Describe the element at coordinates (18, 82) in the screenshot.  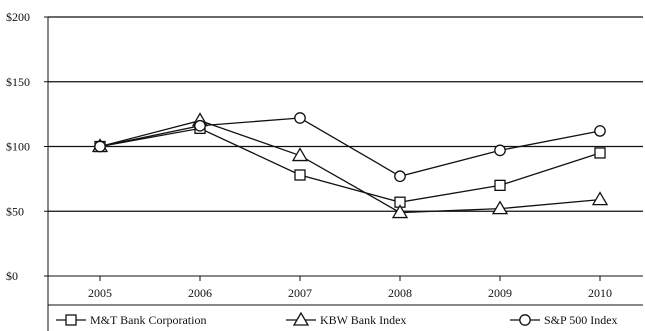
I see `y-tick-label-3: $150` at that location.